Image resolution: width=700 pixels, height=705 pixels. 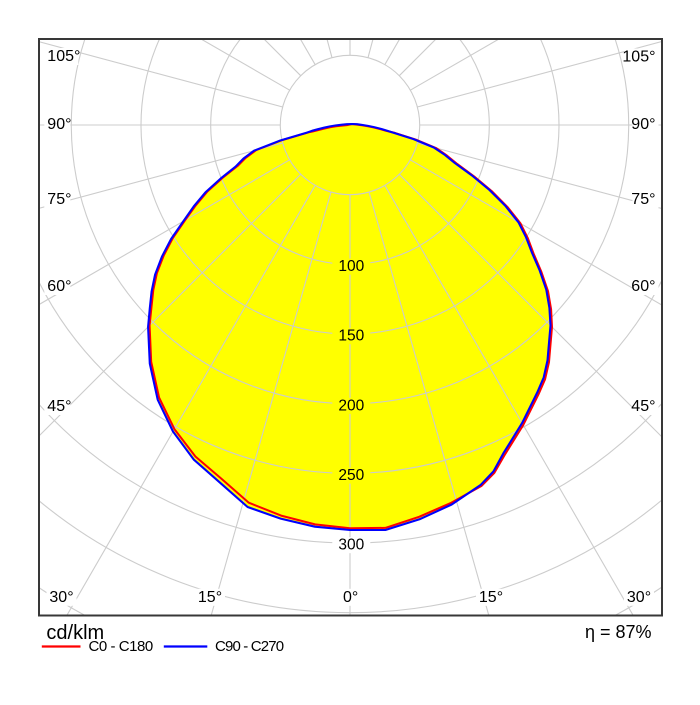 I want to click on svg-text: 100, so click(x=351, y=266).